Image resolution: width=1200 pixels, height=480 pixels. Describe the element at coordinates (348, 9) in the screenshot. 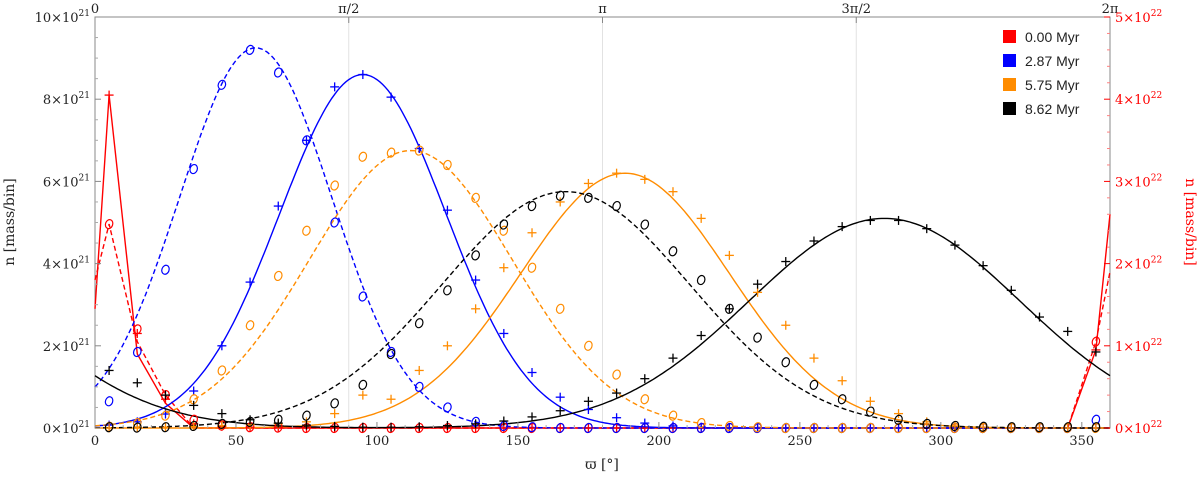

I see `top-tick-label: π/2` at that location.